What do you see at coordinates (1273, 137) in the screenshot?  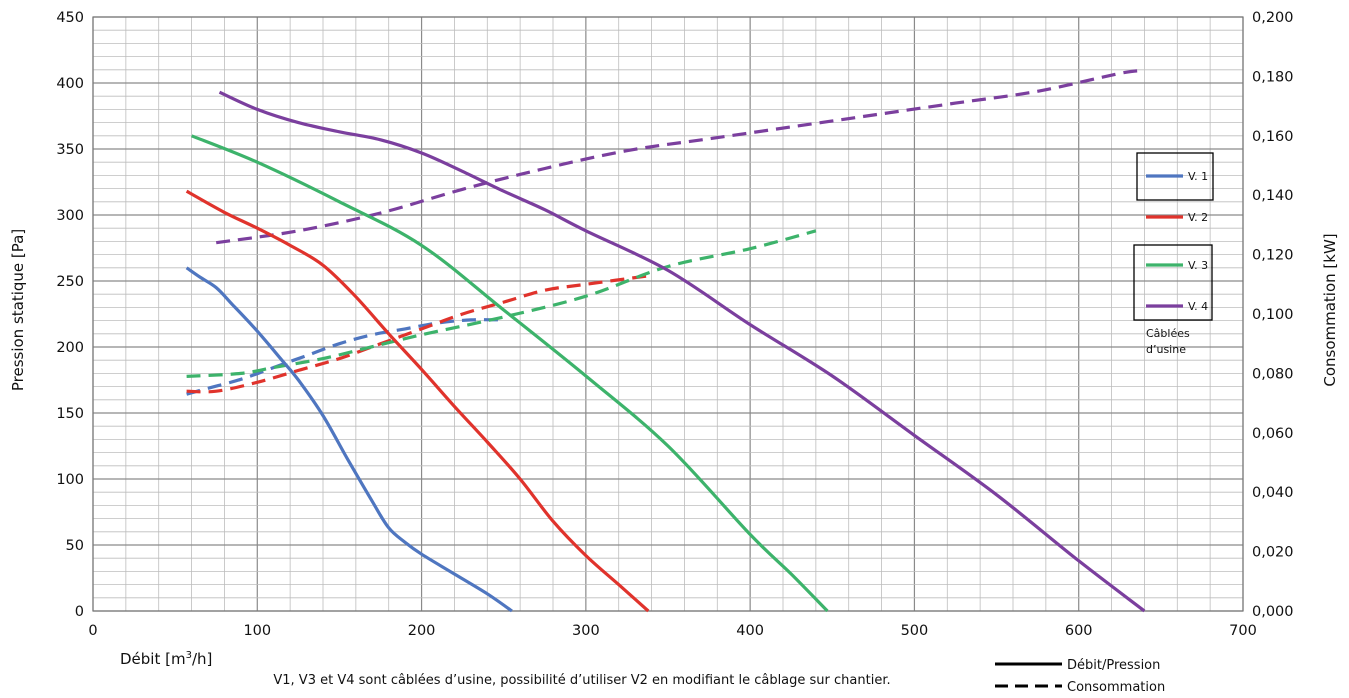 I see `y2-tick-label: 0,160` at bounding box center [1273, 137].